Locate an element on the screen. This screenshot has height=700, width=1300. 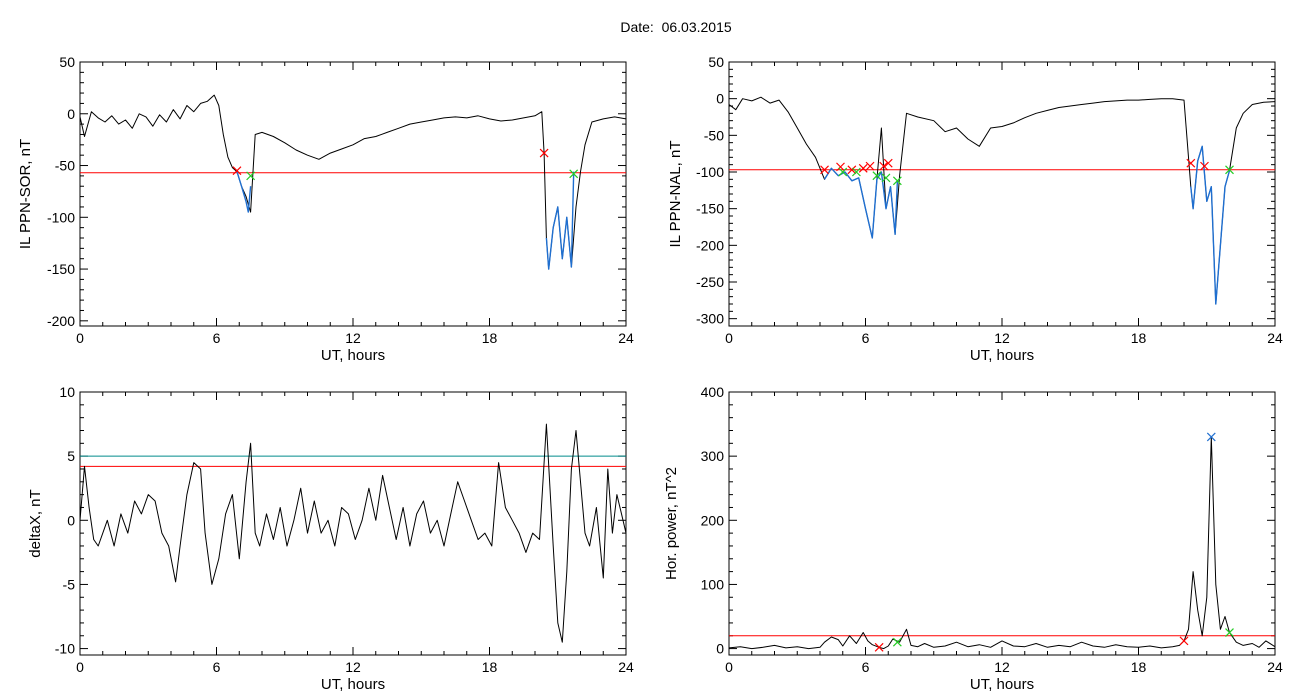
y-axis-title: IL PPN-SOR, nT is located at coordinates (25, 194).